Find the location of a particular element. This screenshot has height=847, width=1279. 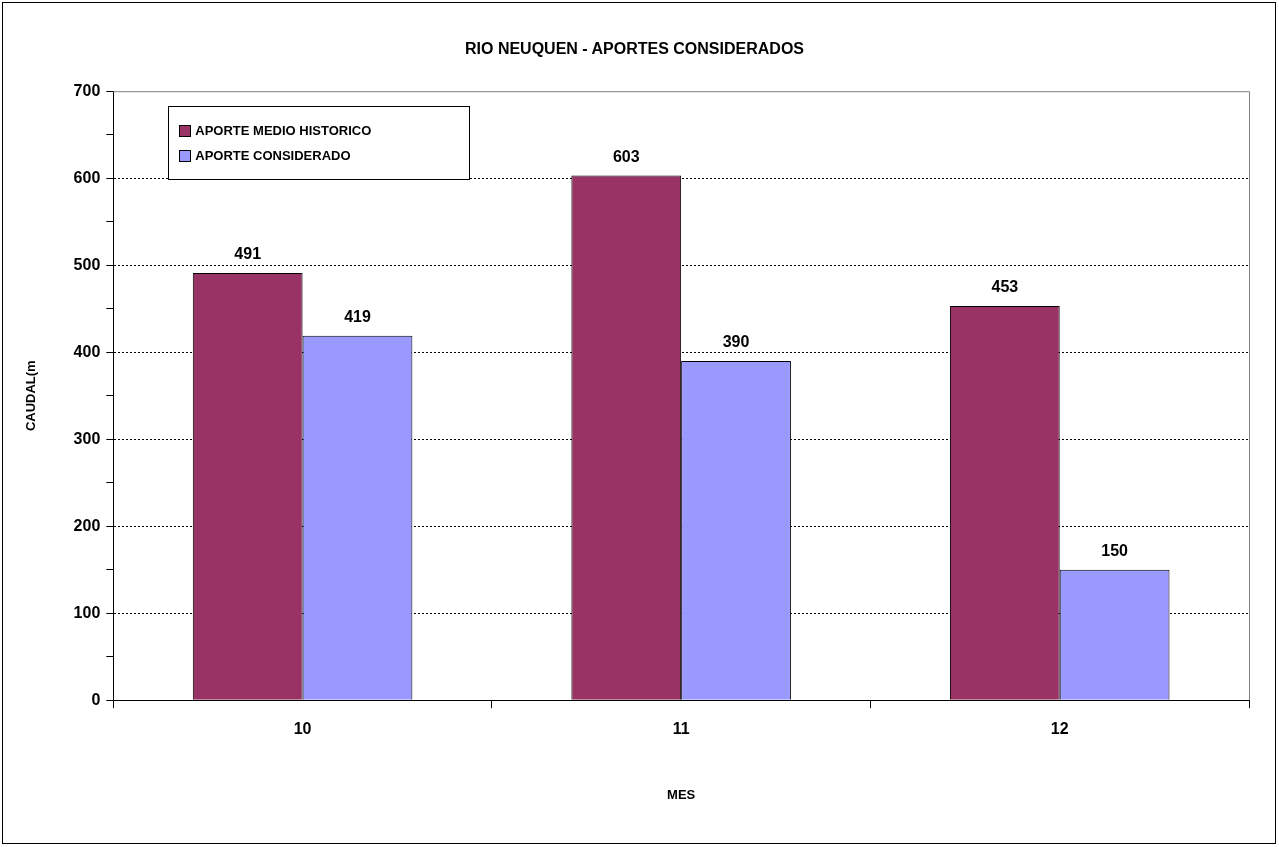

y-tick-label: 700 is located at coordinates (87, 90).